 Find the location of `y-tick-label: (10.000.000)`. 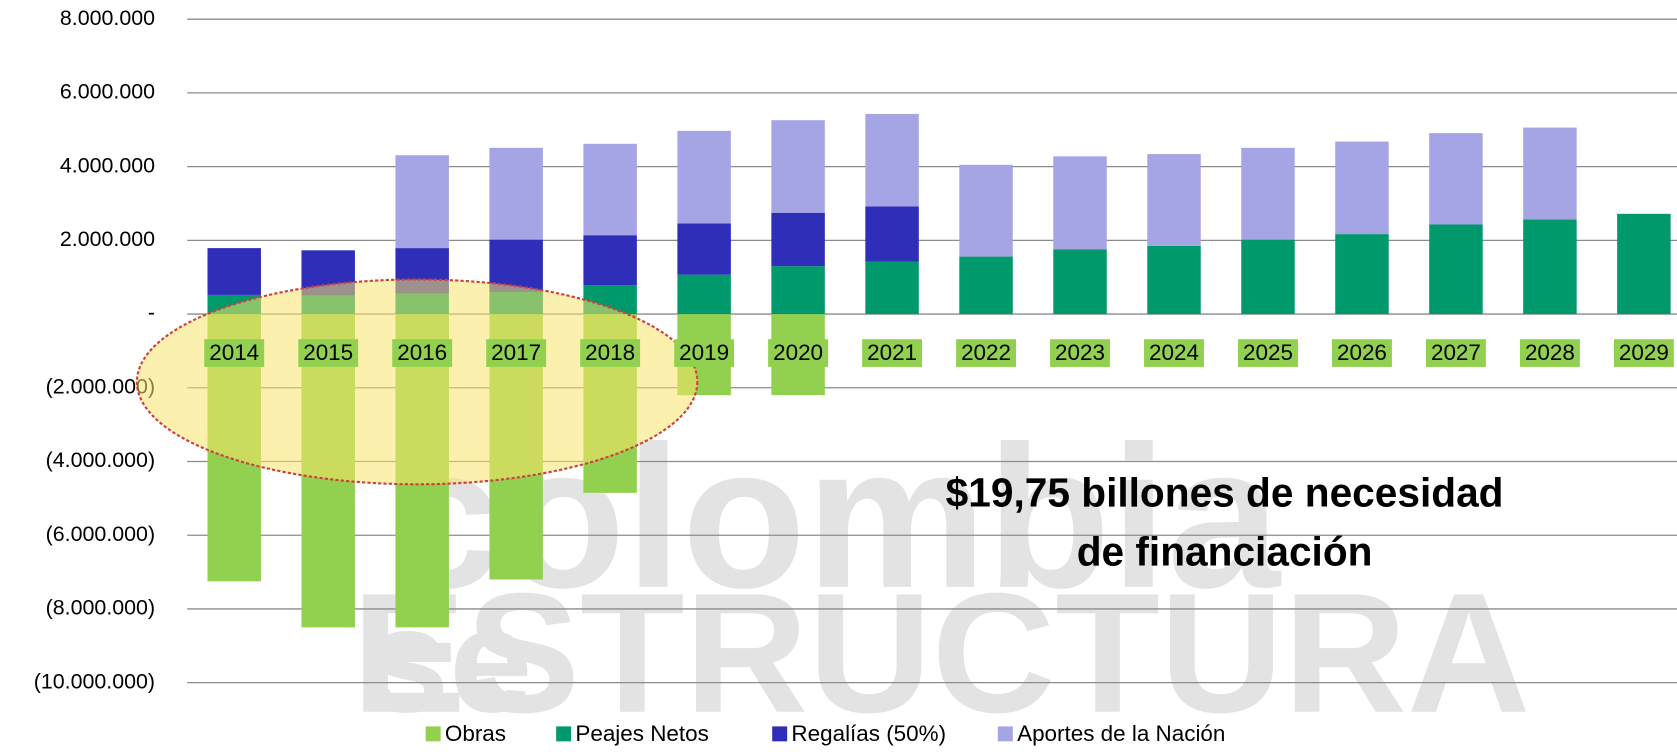

y-tick-label: (10.000.000) is located at coordinates (94, 681).